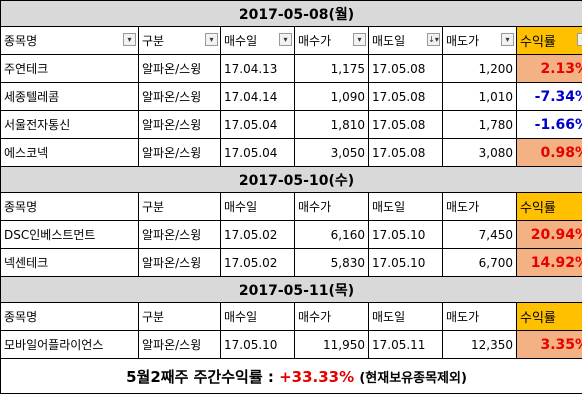  I want to click on cell-buy-price: 6,160, so click(331, 234).